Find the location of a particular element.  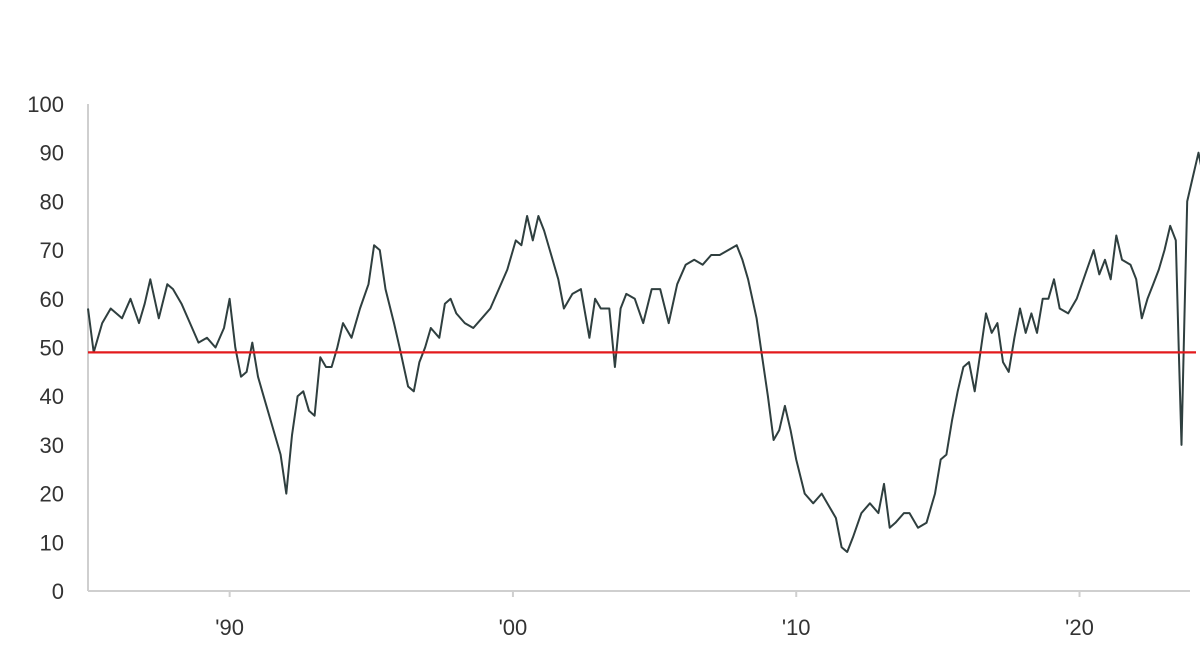

y-tick-label: 100 is located at coordinates (45, 104).